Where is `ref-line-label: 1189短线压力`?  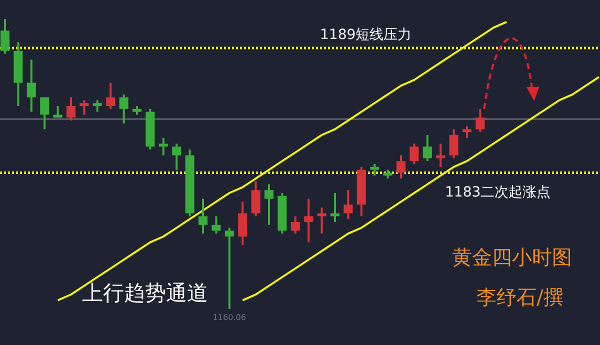 ref-line-label: 1189短线压力 is located at coordinates (366, 35).